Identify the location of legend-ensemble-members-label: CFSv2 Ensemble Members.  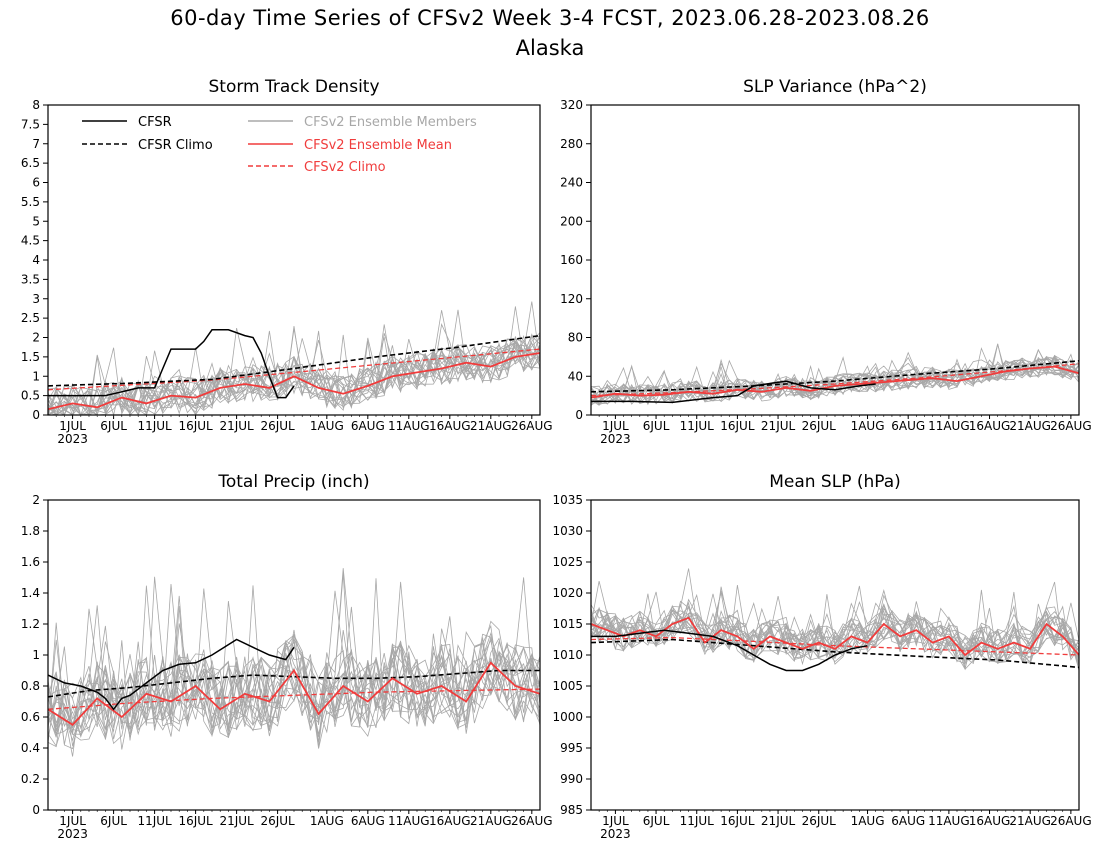
(390, 122).